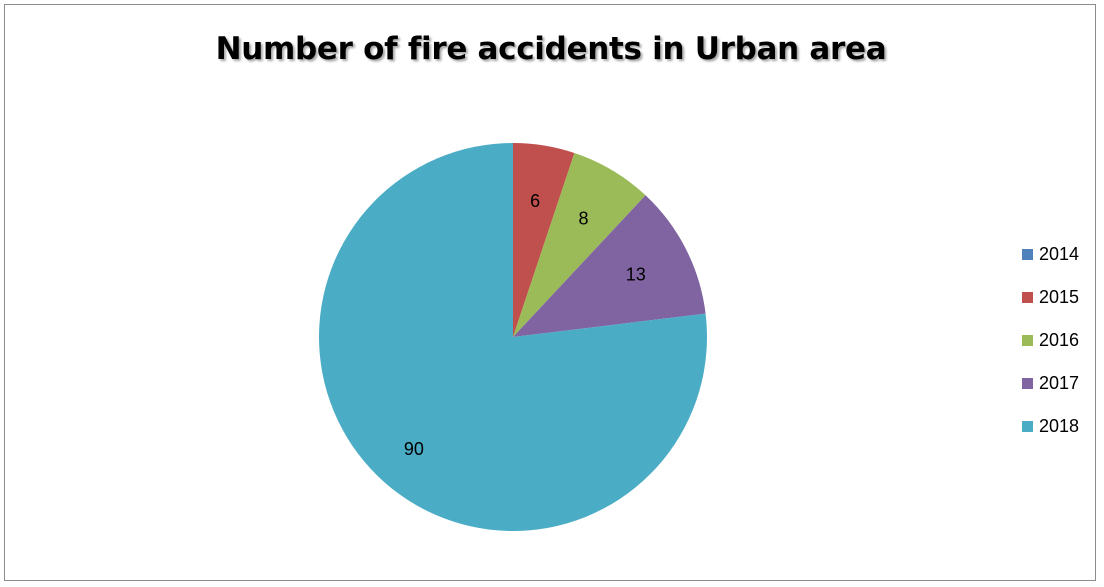 The image size is (1104, 587). I want to click on legend-label: 2014, so click(1059, 254).